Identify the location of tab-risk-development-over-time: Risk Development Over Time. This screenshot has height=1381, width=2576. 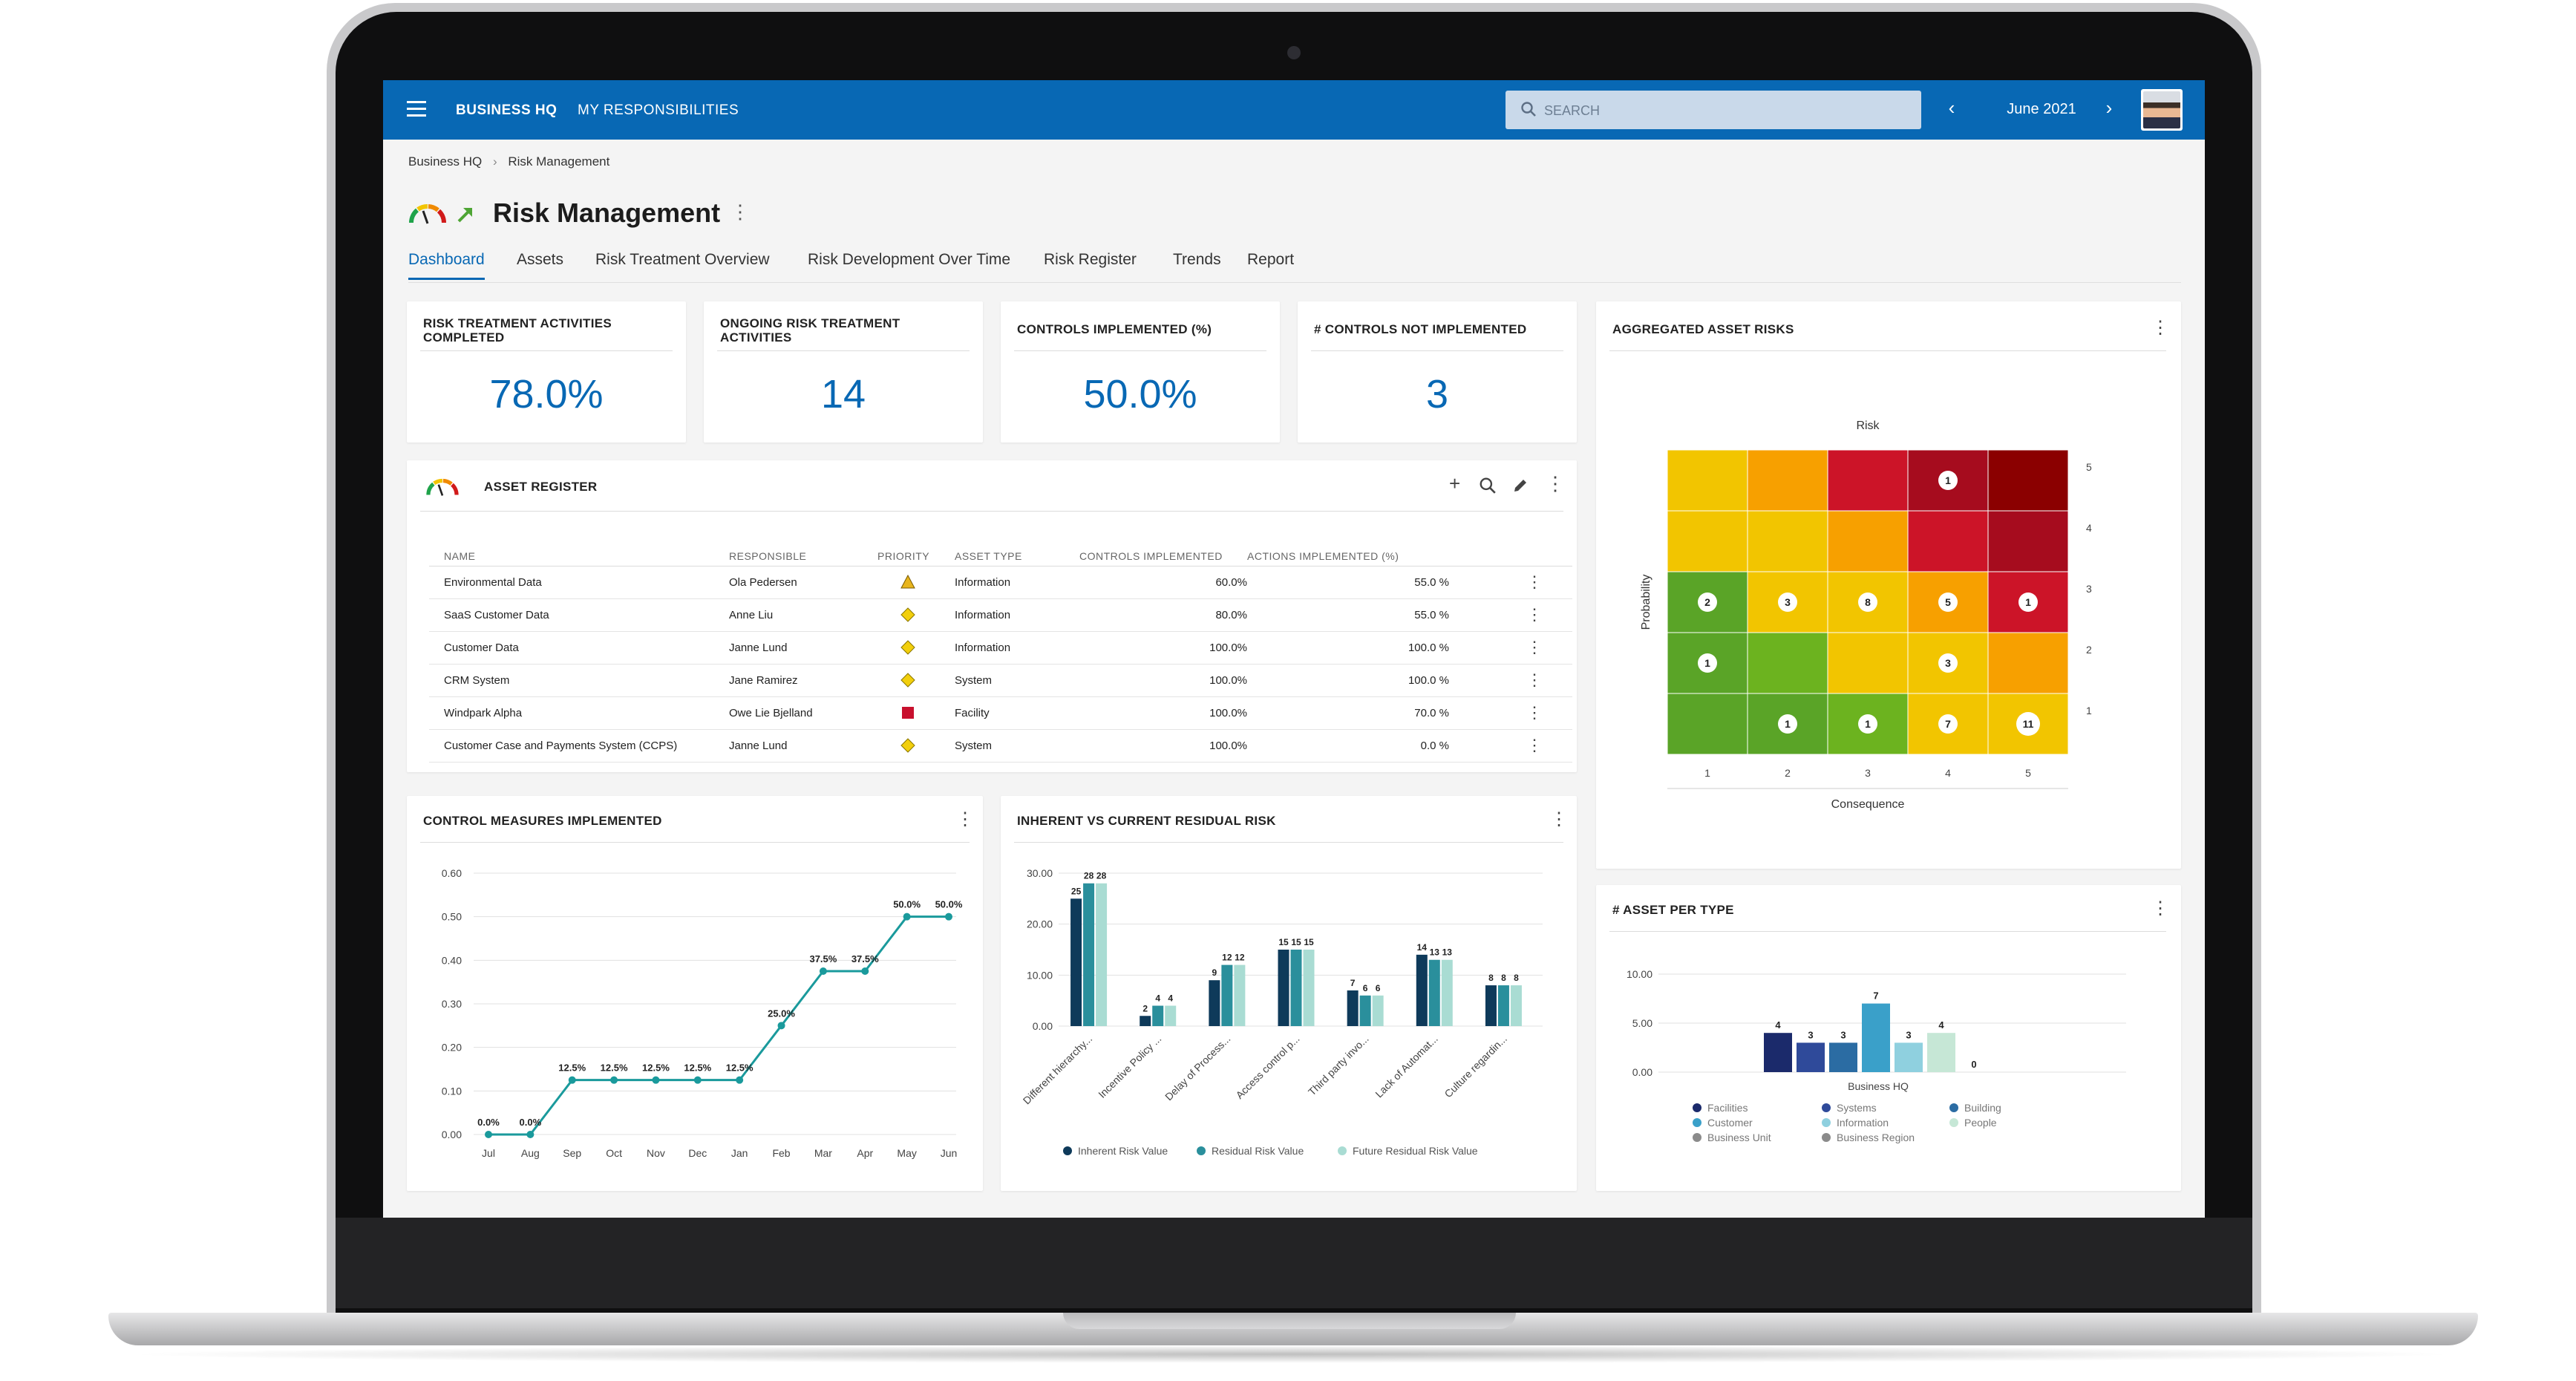
(910, 259).